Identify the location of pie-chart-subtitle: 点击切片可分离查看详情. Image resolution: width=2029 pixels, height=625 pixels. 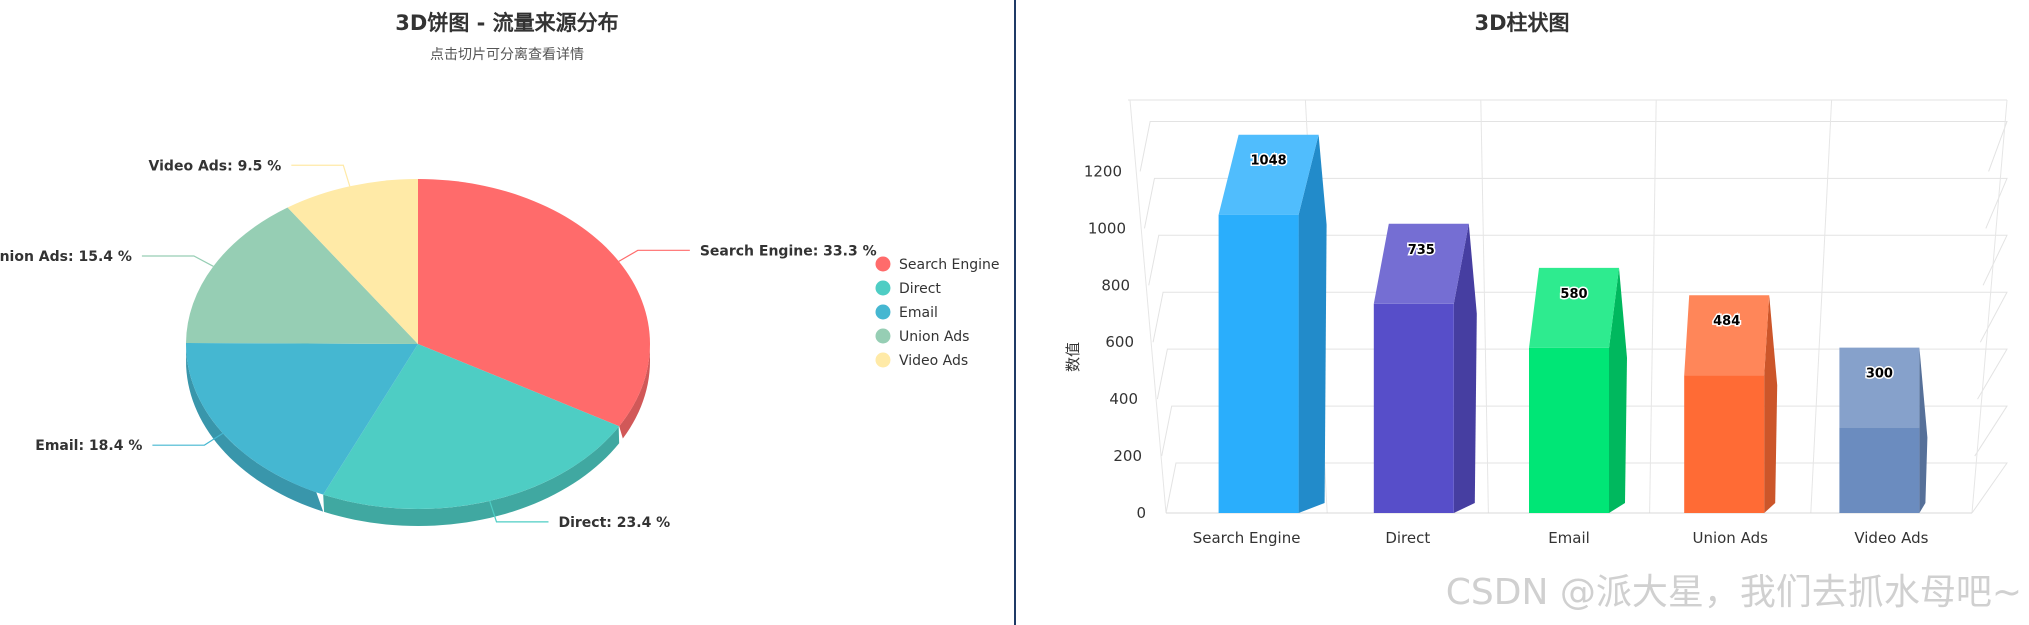
(507, 54).